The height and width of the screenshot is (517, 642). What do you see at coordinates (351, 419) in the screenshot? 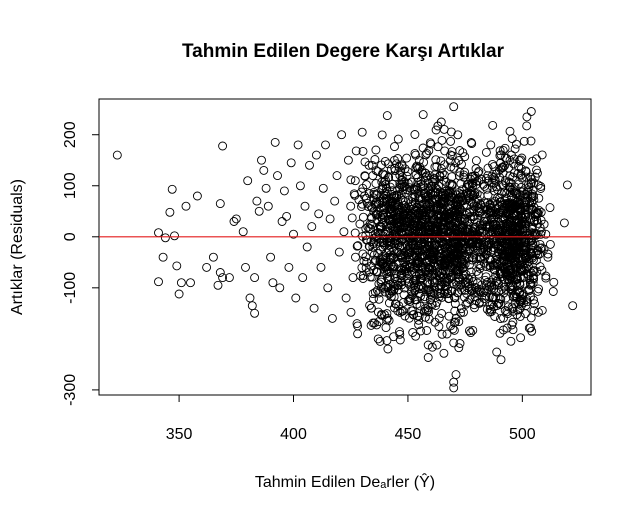
I see `x-axis: 350 400 450 500` at bounding box center [351, 419].